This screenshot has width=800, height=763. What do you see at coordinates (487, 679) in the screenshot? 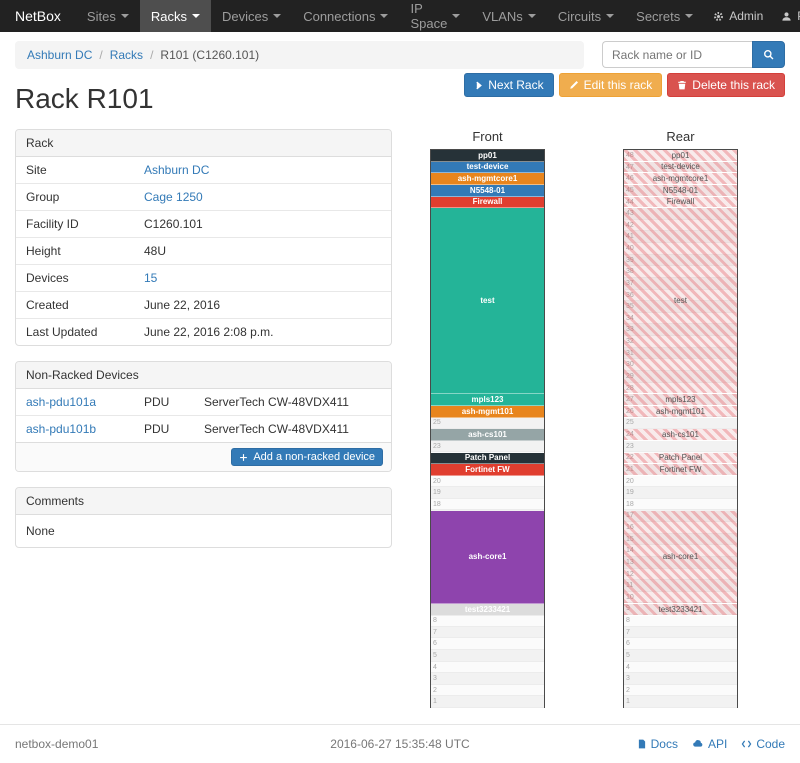
I see `rack-unit-front-3: 3` at bounding box center [487, 679].